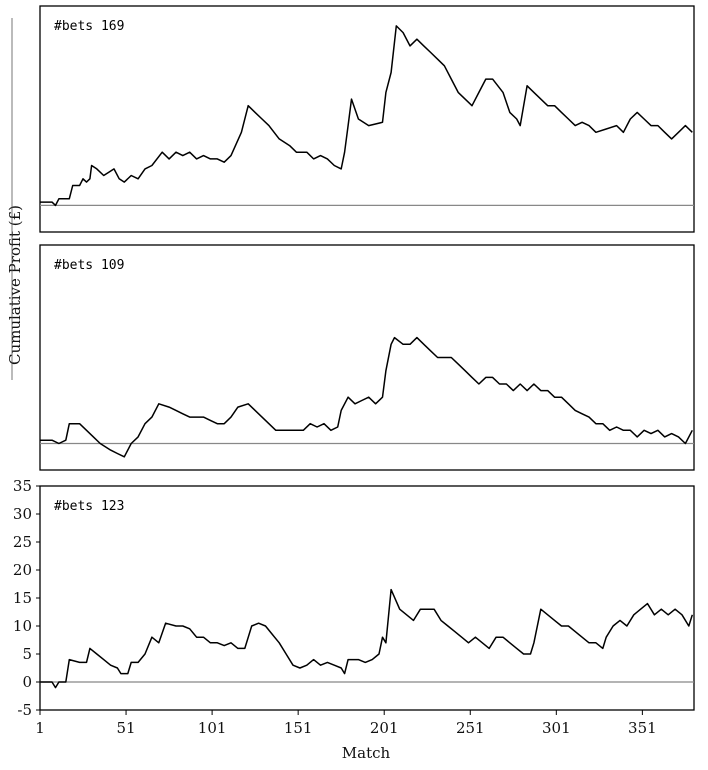 The image size is (708, 770). Describe the element at coordinates (22, 626) in the screenshot. I see `y-tick-label: 10` at that location.